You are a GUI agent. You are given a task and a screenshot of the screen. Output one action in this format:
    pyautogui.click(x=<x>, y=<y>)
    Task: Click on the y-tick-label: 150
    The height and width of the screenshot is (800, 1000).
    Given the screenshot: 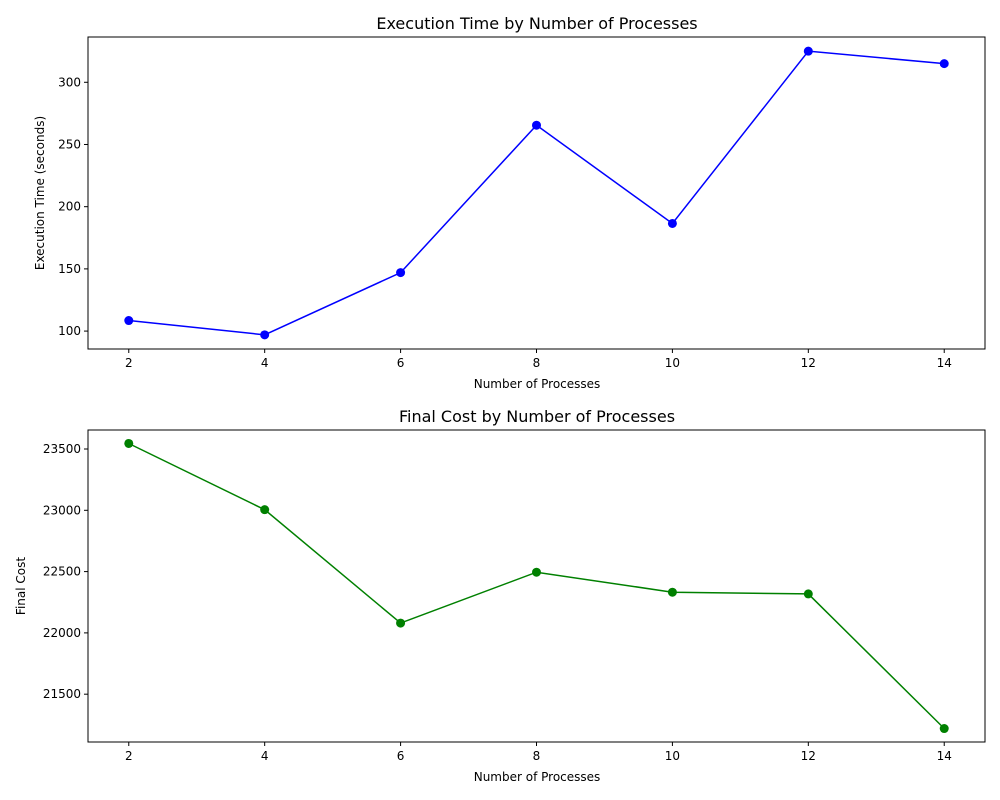 What is the action you would take?
    pyautogui.click(x=69, y=269)
    